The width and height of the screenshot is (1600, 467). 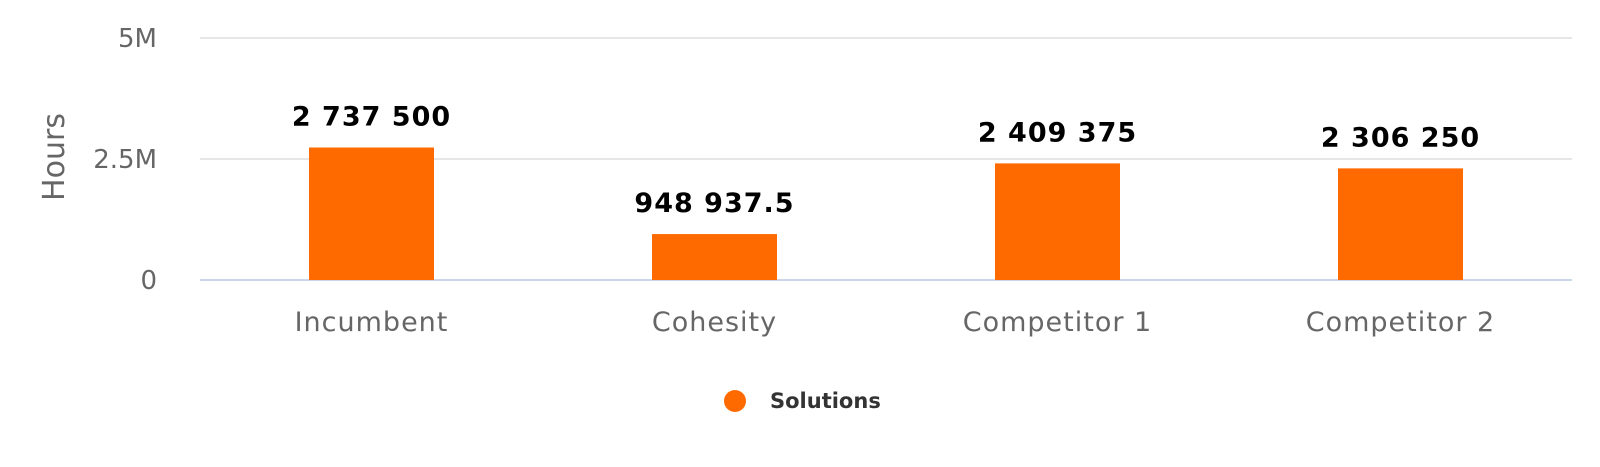 I want to click on data-label: 2 409 375, so click(x=1057, y=132).